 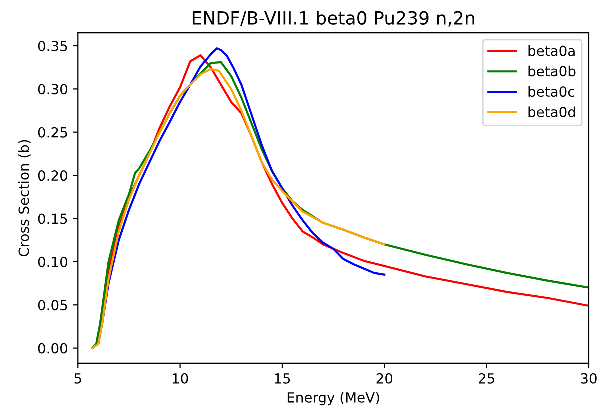 What do you see at coordinates (53, 305) in the screenshot?
I see `y-tick-label: 0.05` at bounding box center [53, 305].